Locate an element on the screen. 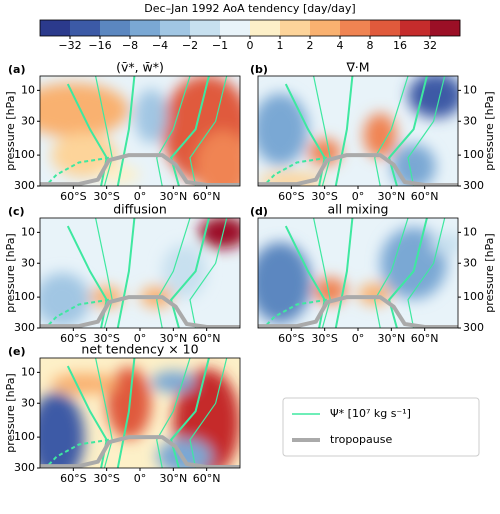  legend-label: Ψ* [10⁷ kg s⁻¹] is located at coordinates (370, 413).